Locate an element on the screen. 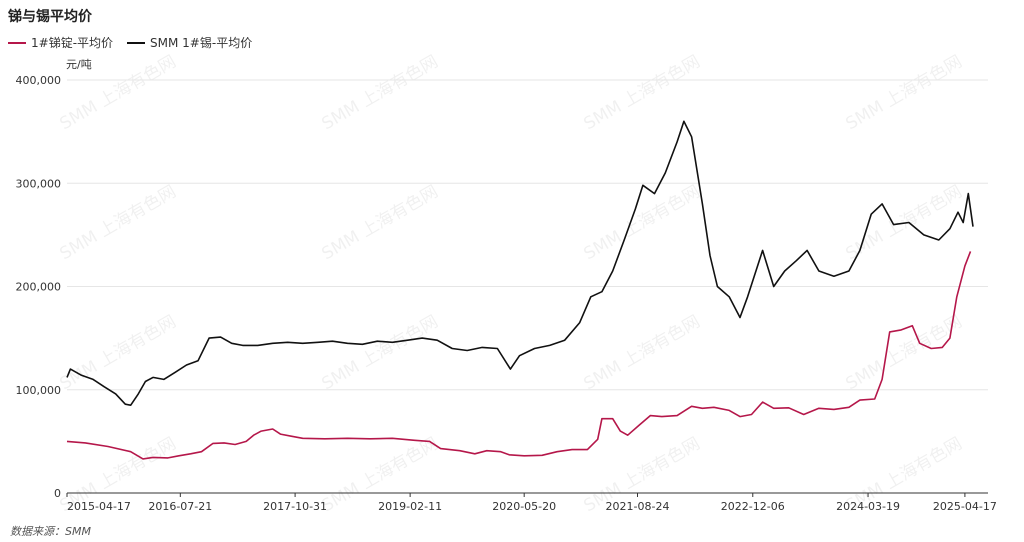 The width and height of the screenshot is (1024, 542). legend-swatch-tin is located at coordinates (136, 42).